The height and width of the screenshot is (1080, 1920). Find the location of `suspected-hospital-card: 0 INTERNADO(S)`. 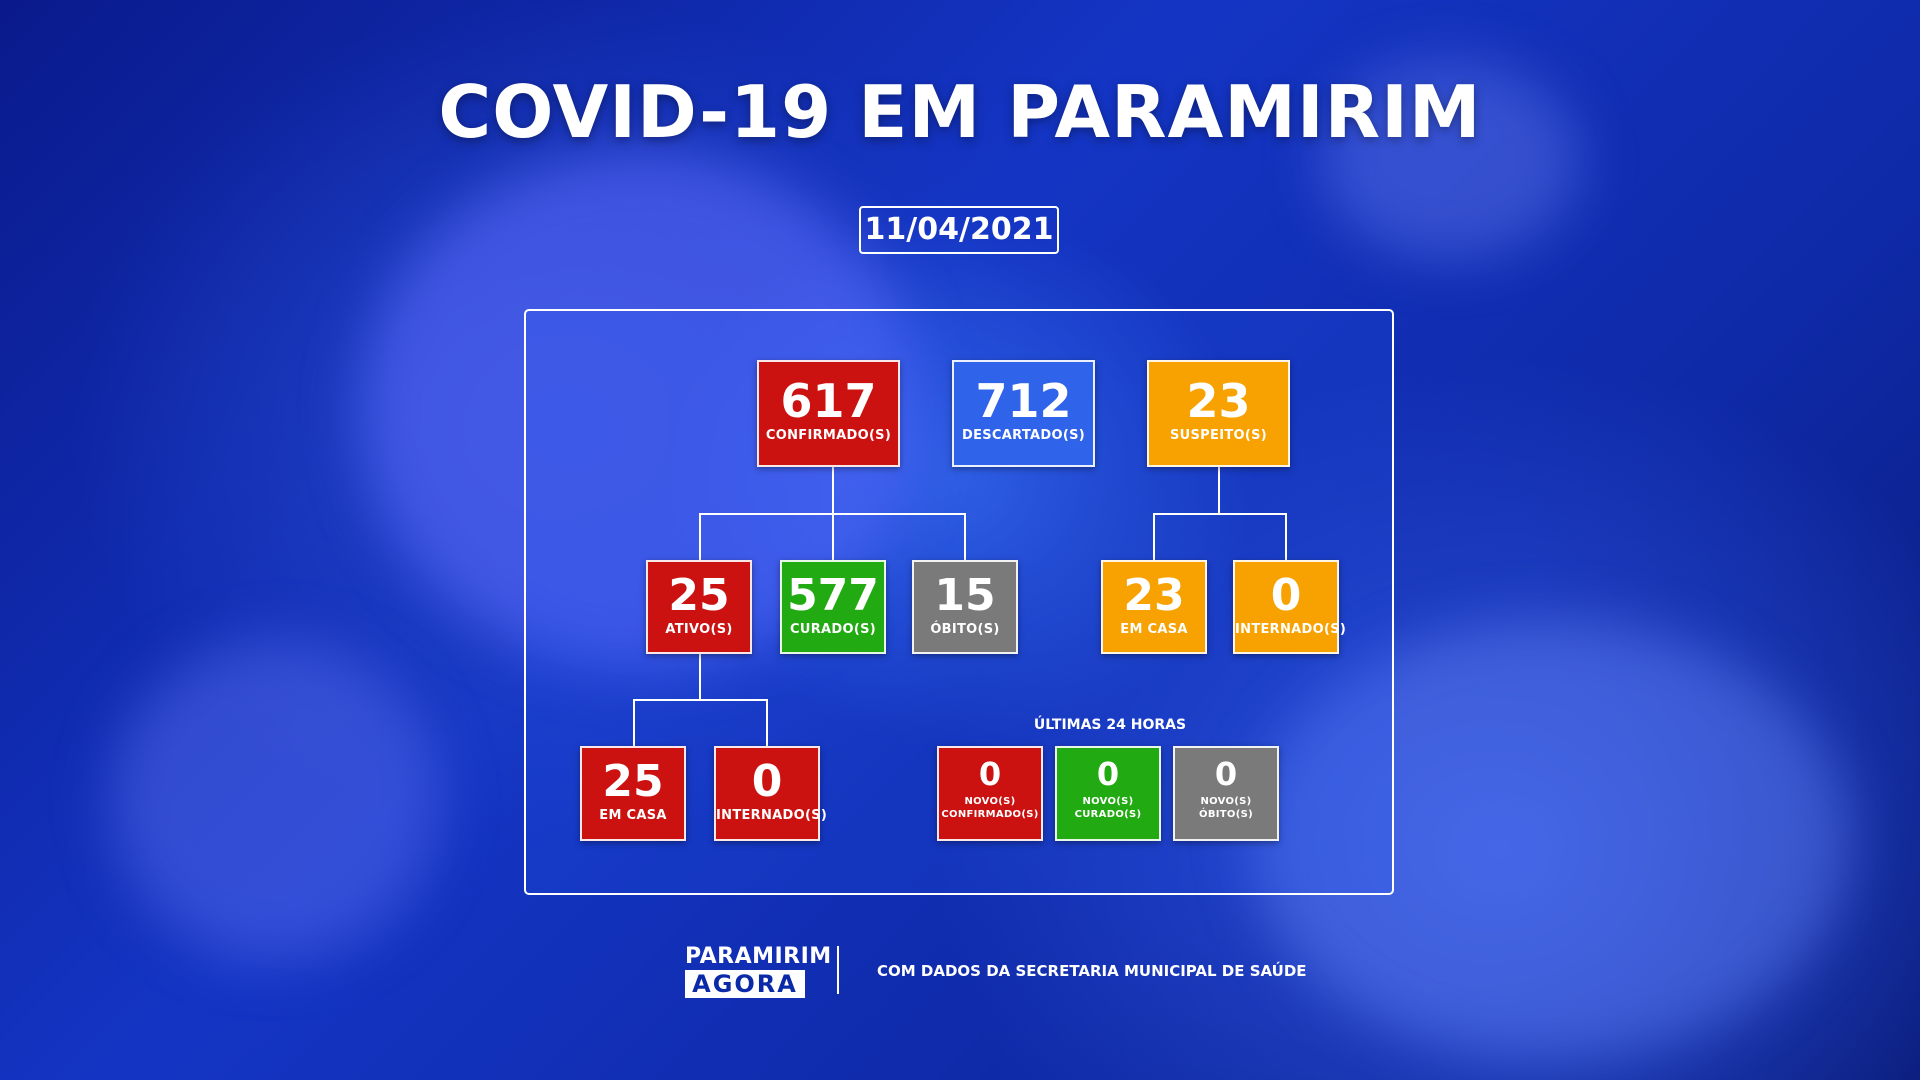

suspected-hospital-card: 0 INTERNADO(S) is located at coordinates (1290, 607).